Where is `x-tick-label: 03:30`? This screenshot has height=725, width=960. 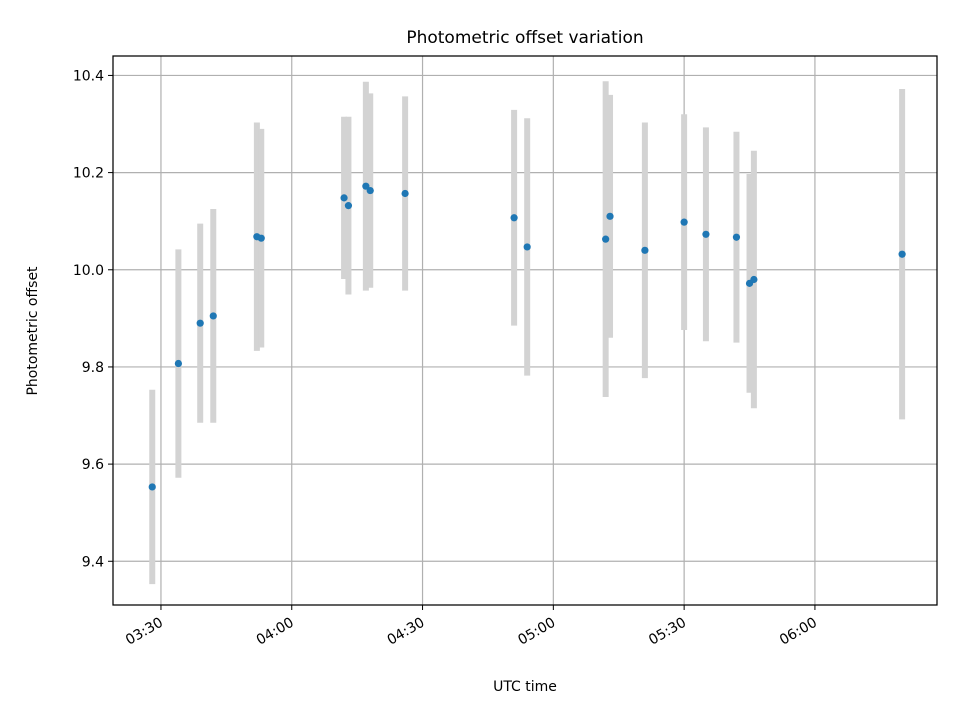
x-tick-label: 03:30 is located at coordinates (144, 632).